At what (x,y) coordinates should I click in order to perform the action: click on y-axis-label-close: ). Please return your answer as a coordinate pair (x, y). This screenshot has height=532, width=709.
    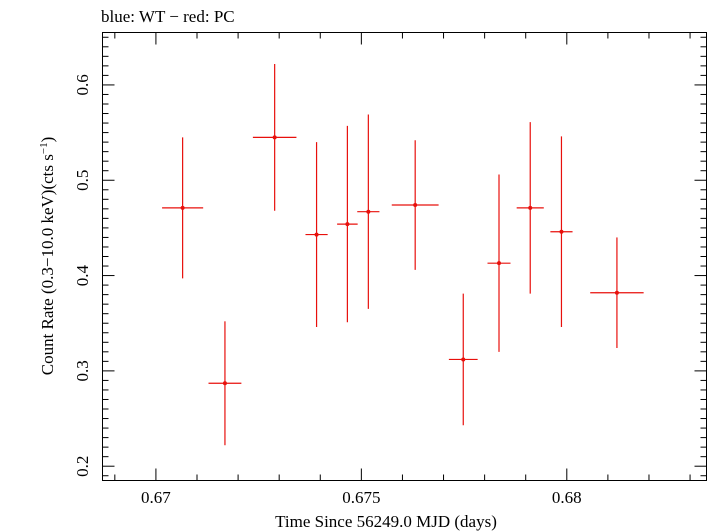
    Looking at the image, I should click on (47, 140).